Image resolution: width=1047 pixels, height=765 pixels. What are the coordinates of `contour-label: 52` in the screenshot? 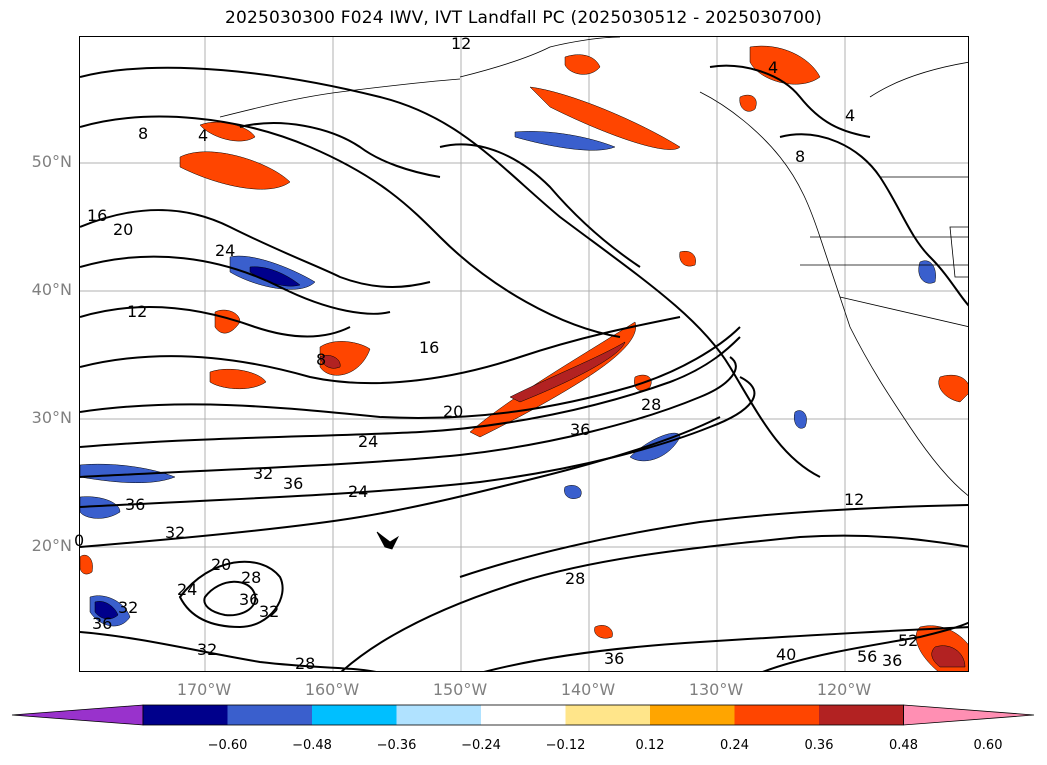 It's located at (908, 640).